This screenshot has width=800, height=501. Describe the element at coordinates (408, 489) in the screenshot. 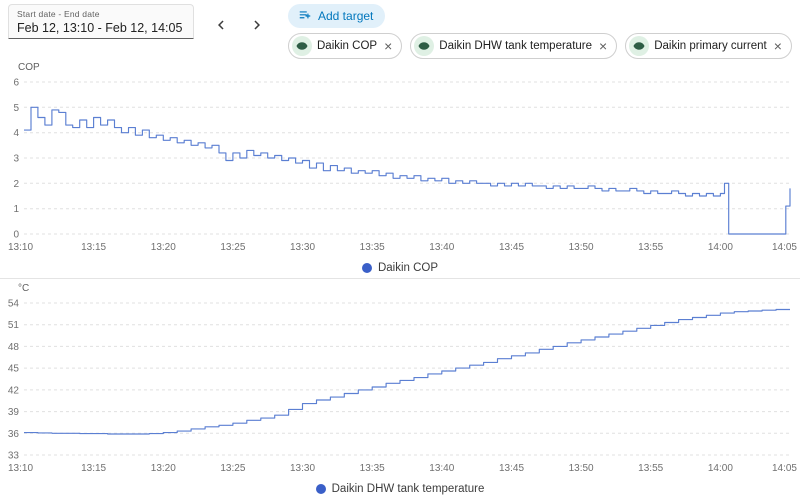

I see `legend-label: Daikin DHW tank temperature` at that location.